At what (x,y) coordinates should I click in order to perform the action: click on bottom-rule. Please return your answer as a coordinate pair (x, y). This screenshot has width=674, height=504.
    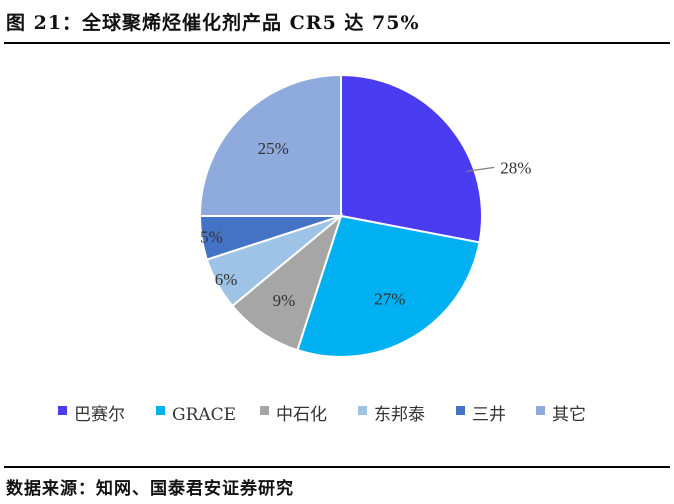
    Looking at the image, I should click on (337, 467).